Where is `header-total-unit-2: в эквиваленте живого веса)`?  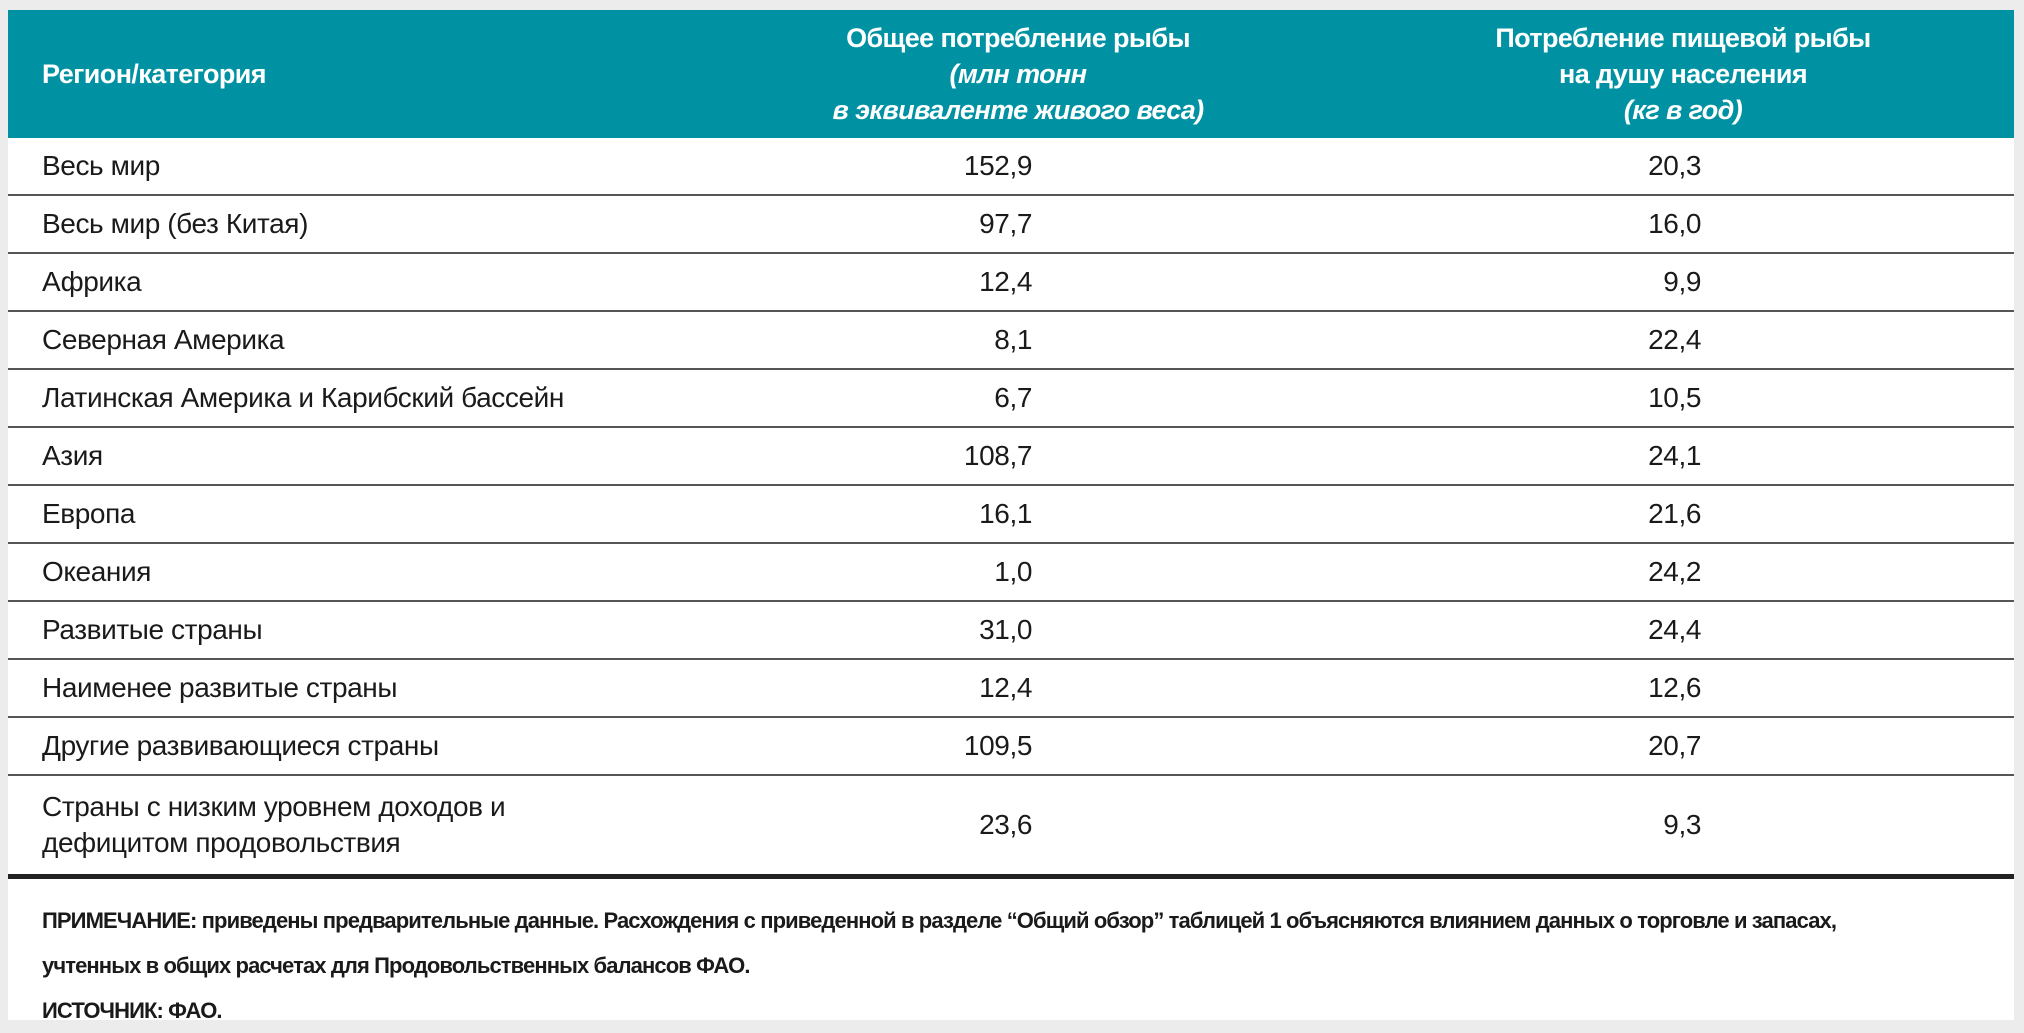
header-total-unit-2: в эквиваленте живого веса) is located at coordinates (1018, 110).